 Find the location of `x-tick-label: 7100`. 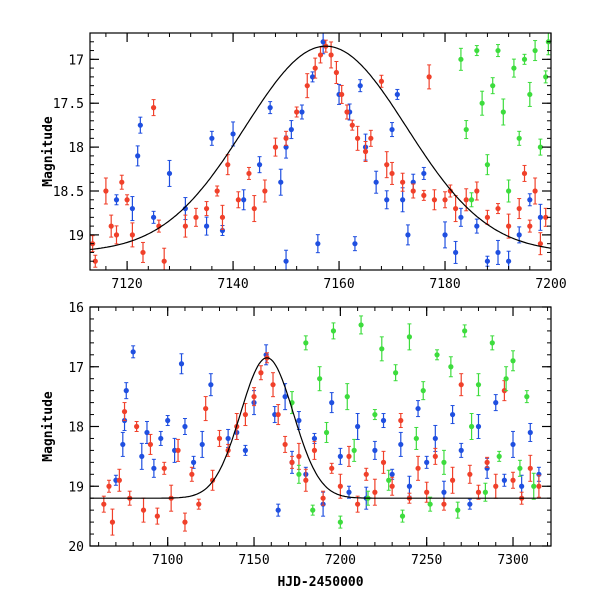

x-tick-label: 7100 is located at coordinates (167, 560).